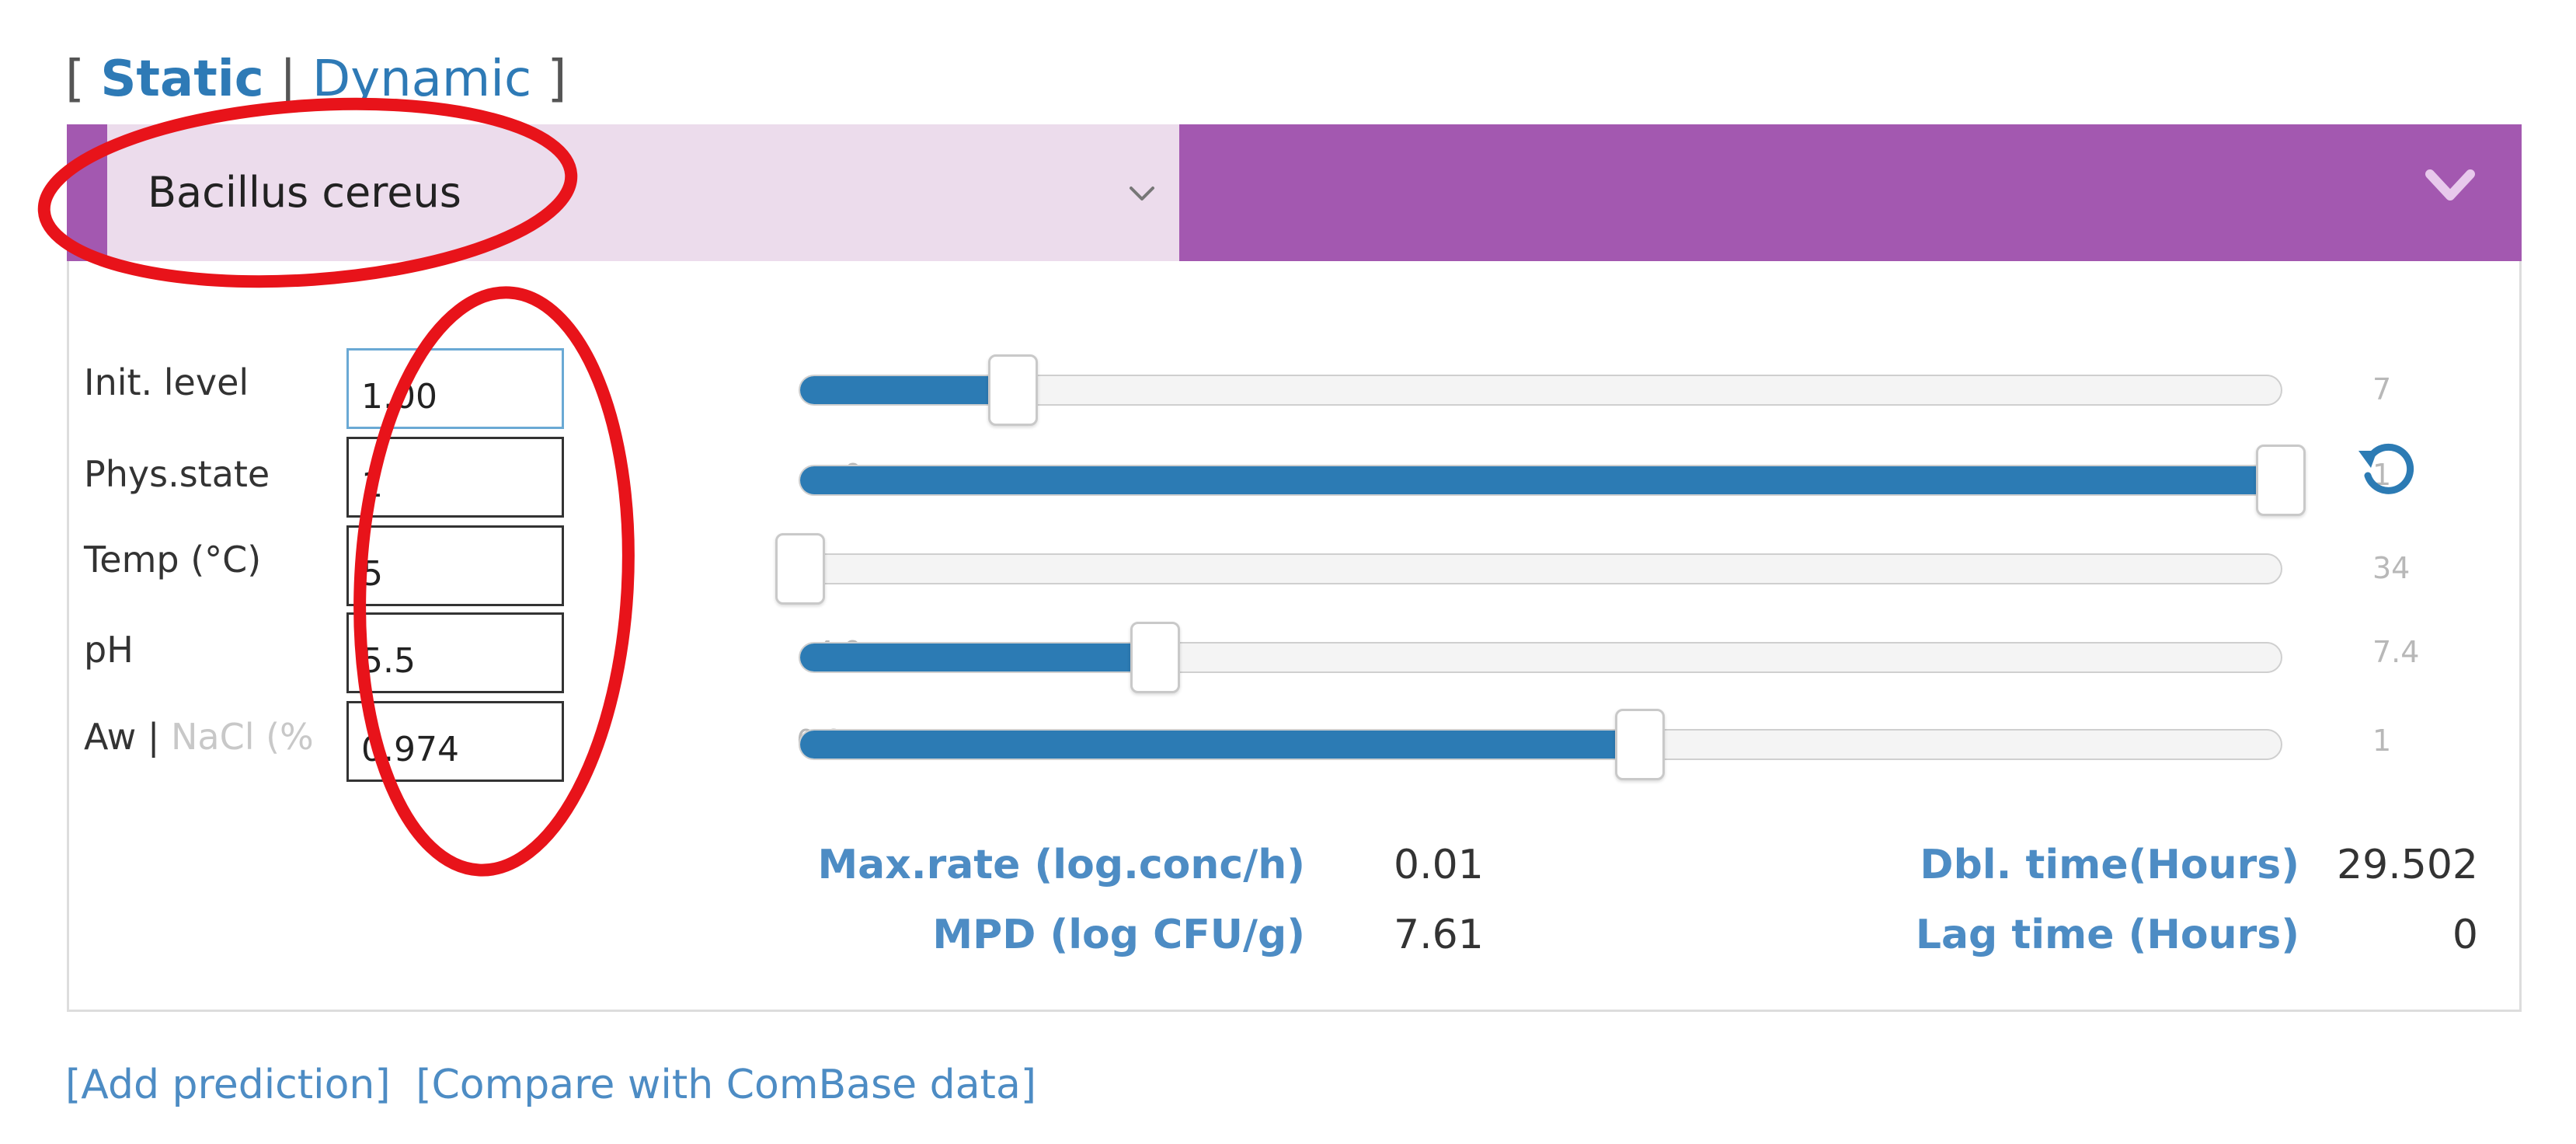 This screenshot has height=1144, width=2576. What do you see at coordinates (2382, 741) in the screenshot?
I see `aw-max: 1` at bounding box center [2382, 741].